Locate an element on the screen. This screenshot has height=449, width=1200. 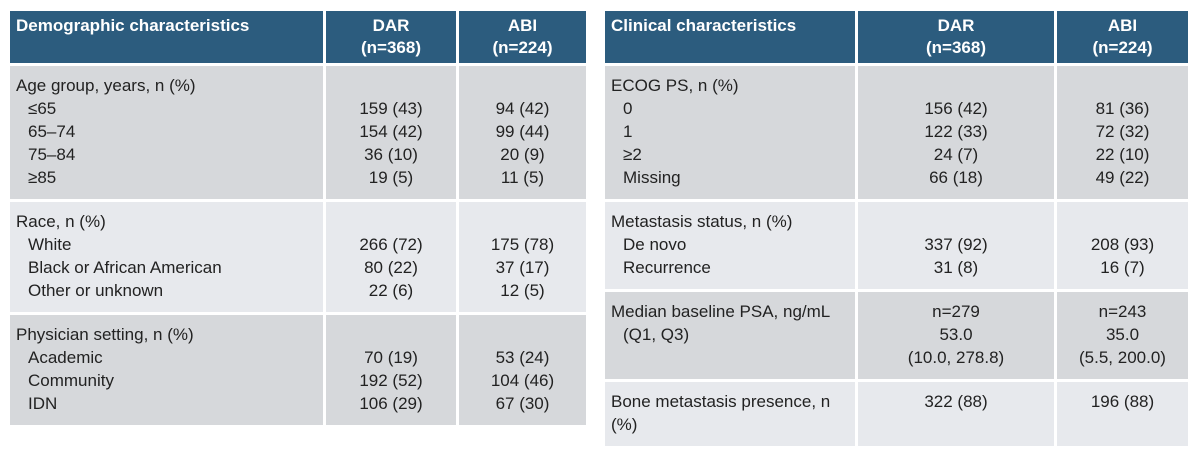
group-title: Age group, years, n (%) is located at coordinates (106, 85).